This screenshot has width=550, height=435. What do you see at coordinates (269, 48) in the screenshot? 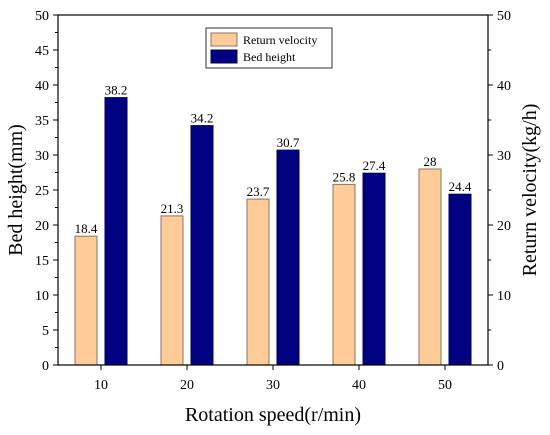
I see `legend: Return velocity Bed height` at bounding box center [269, 48].